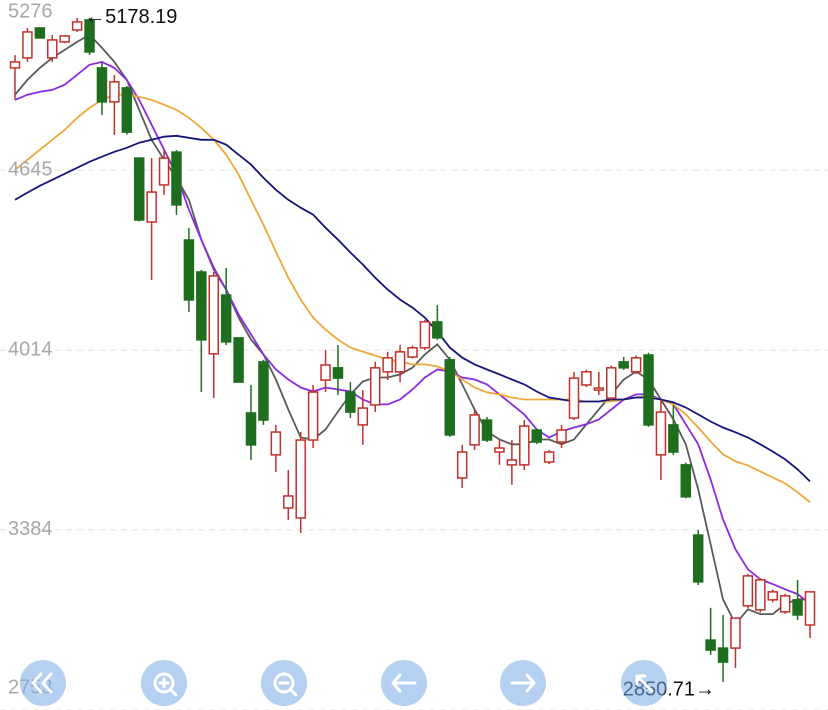 Image resolution: width=828 pixels, height=710 pixels. I want to click on zoom-out-button, so click(284, 683).